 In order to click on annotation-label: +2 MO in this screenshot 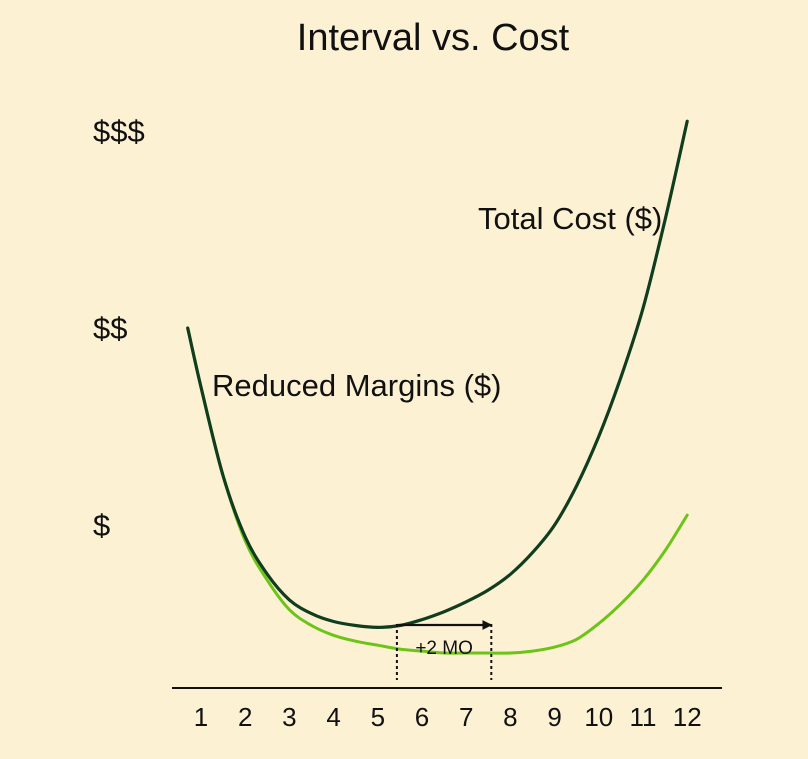, I will do `click(444, 648)`.